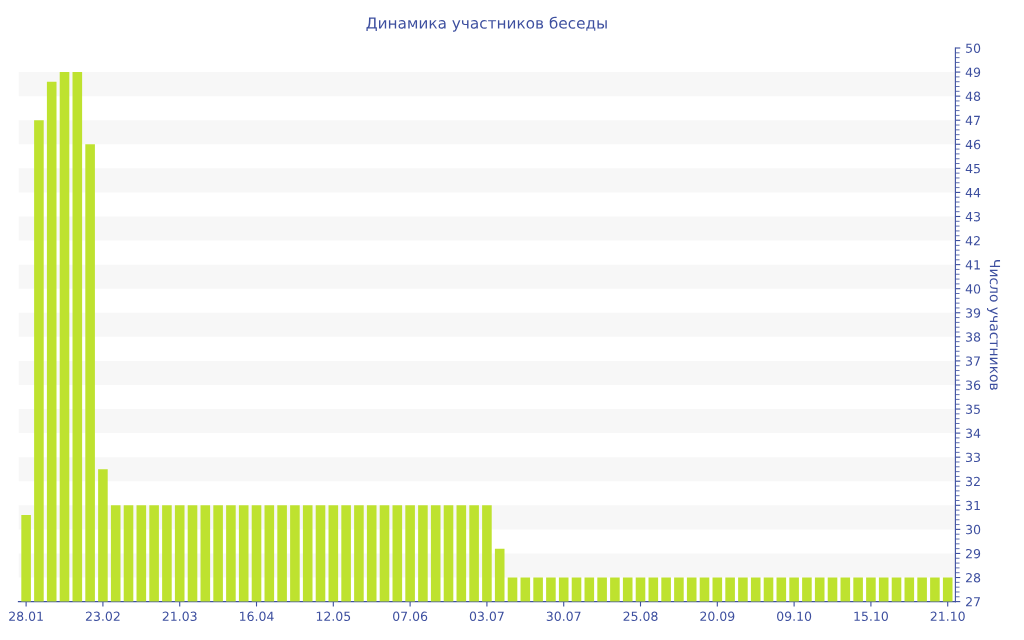 The width and height of the screenshot is (1024, 640). What do you see at coordinates (973, 457) in the screenshot?
I see `y-tick-label: 33` at bounding box center [973, 457].